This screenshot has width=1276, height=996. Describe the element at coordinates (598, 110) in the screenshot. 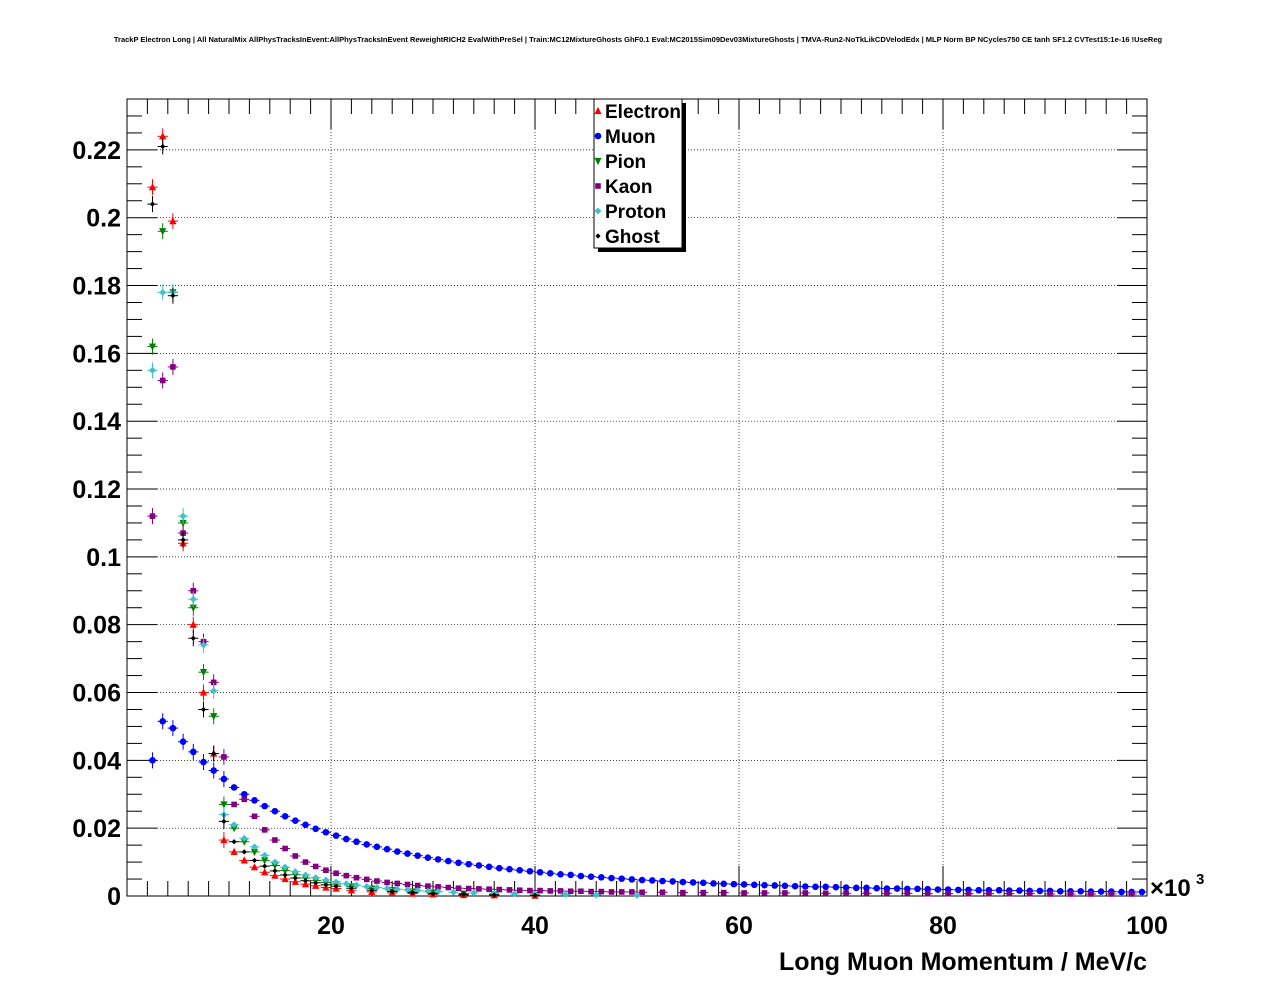

I see `legend-marker-electron` at that location.